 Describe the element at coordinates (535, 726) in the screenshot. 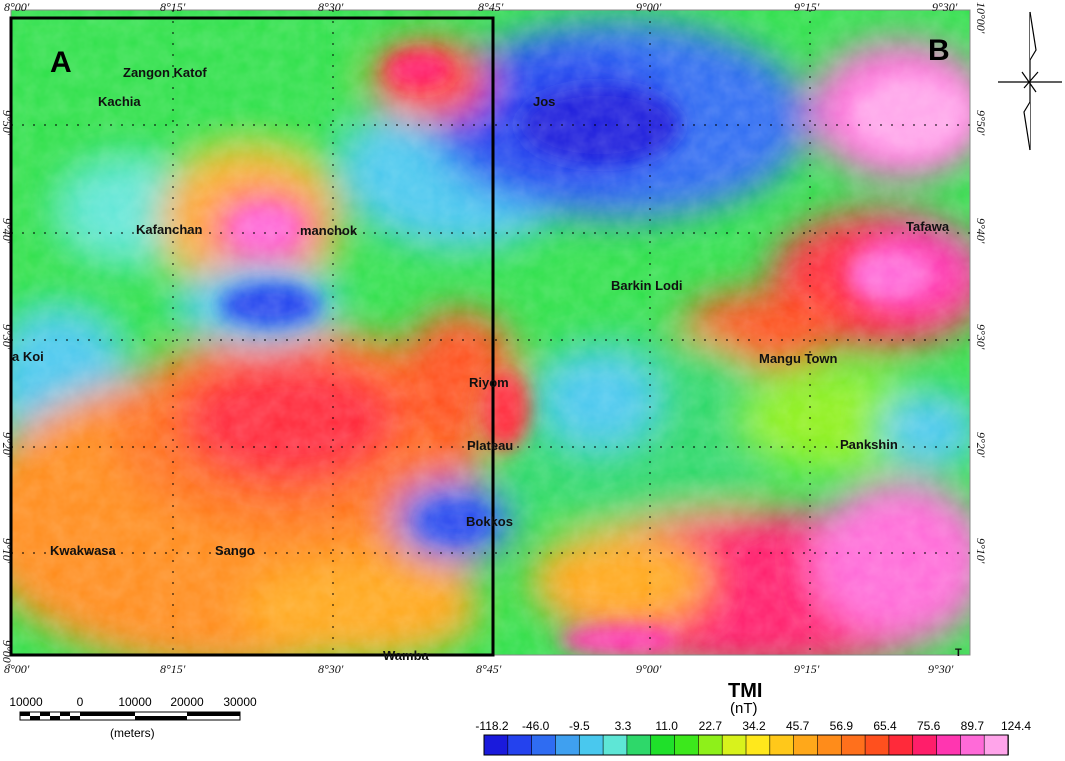

I see `legend-value-label: -46.0` at that location.